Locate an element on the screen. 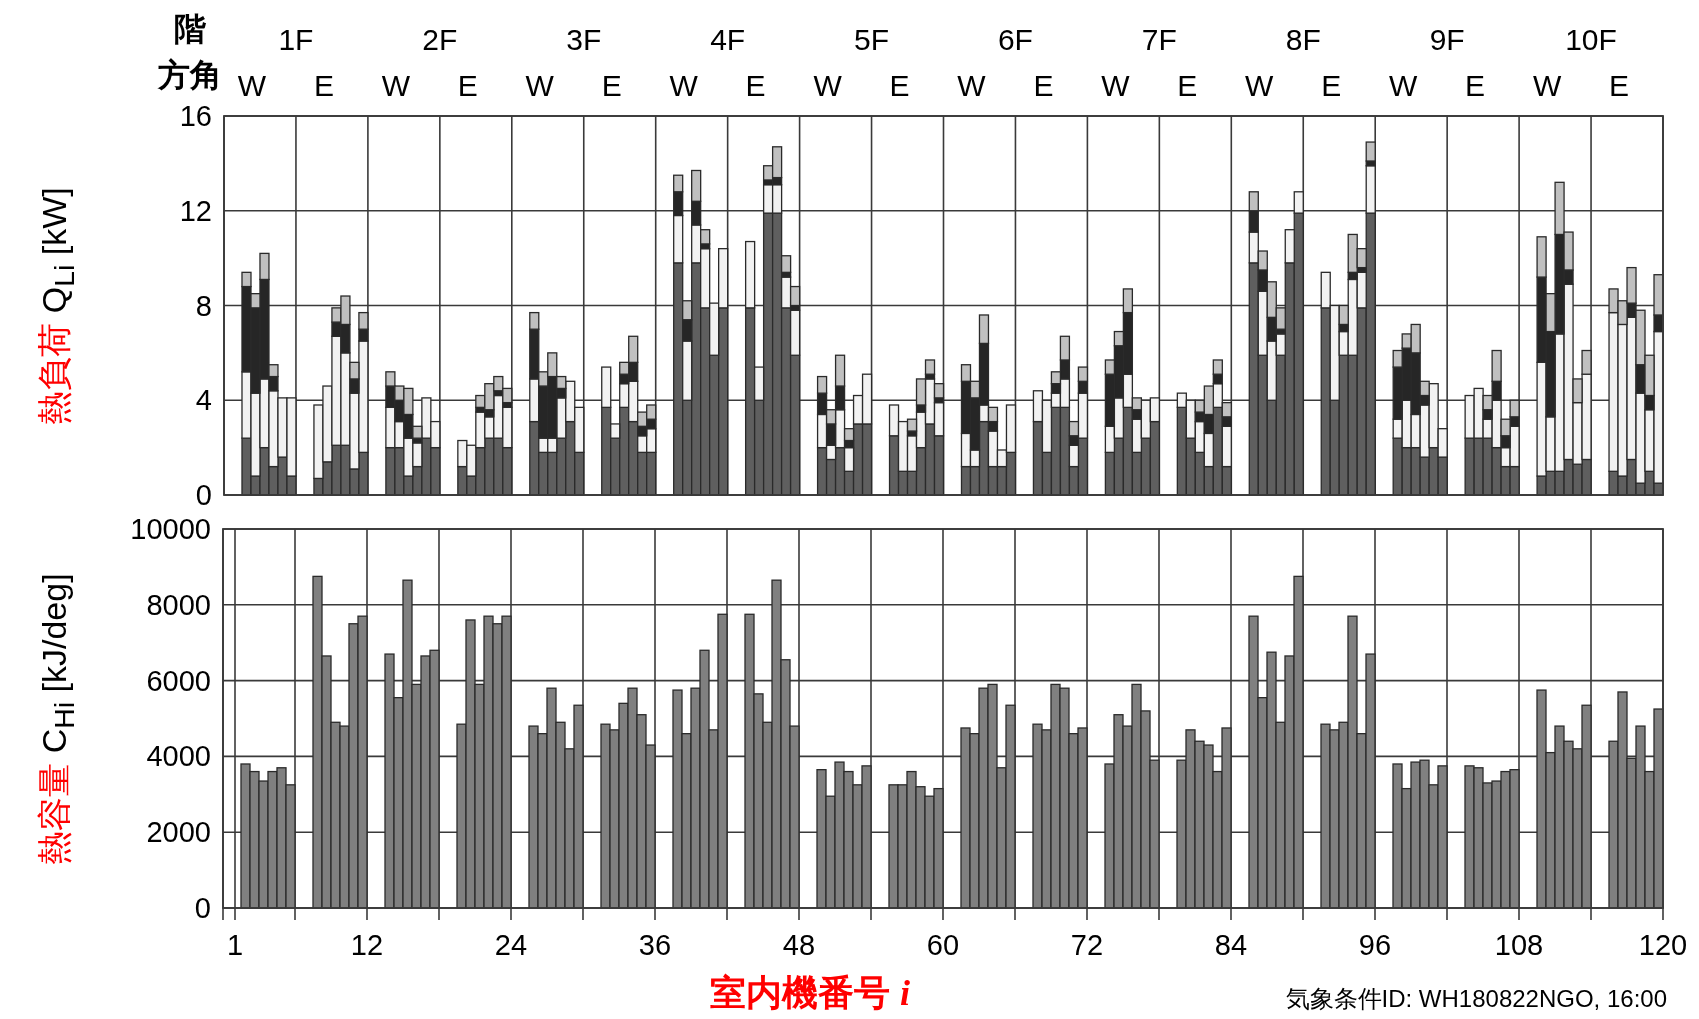 The image size is (1699, 1019). text: 気象条件ID: WH180822NGO, 16:00 is located at coordinates (1476, 998).